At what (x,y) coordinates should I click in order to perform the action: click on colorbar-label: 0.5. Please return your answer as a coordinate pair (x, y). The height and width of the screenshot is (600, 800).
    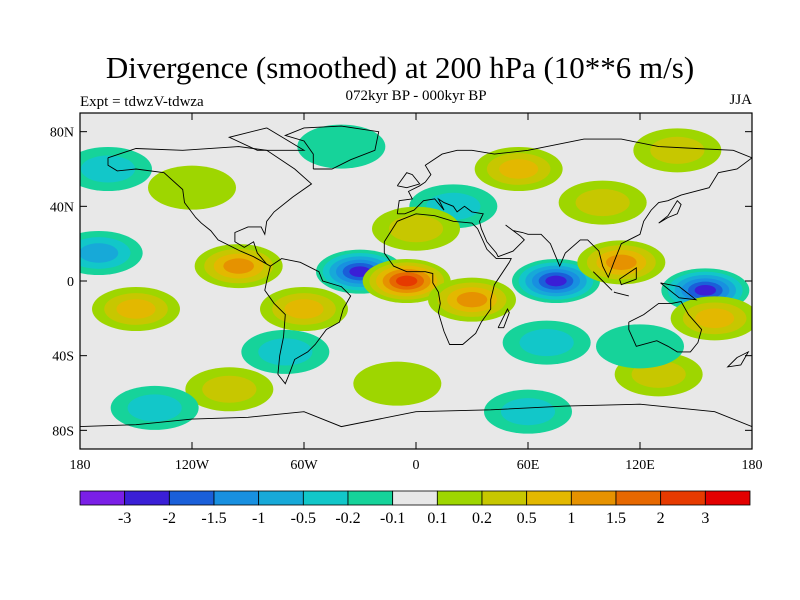
    Looking at the image, I should click on (527, 518).